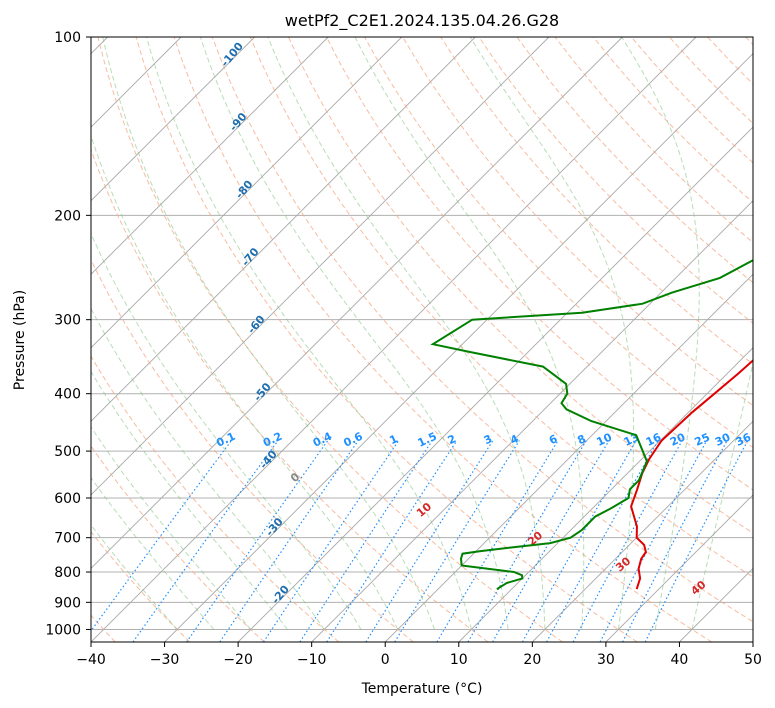 This screenshot has height=708, width=775. What do you see at coordinates (67, 38) in the screenshot?
I see `y-tick-label: 100` at bounding box center [67, 38].